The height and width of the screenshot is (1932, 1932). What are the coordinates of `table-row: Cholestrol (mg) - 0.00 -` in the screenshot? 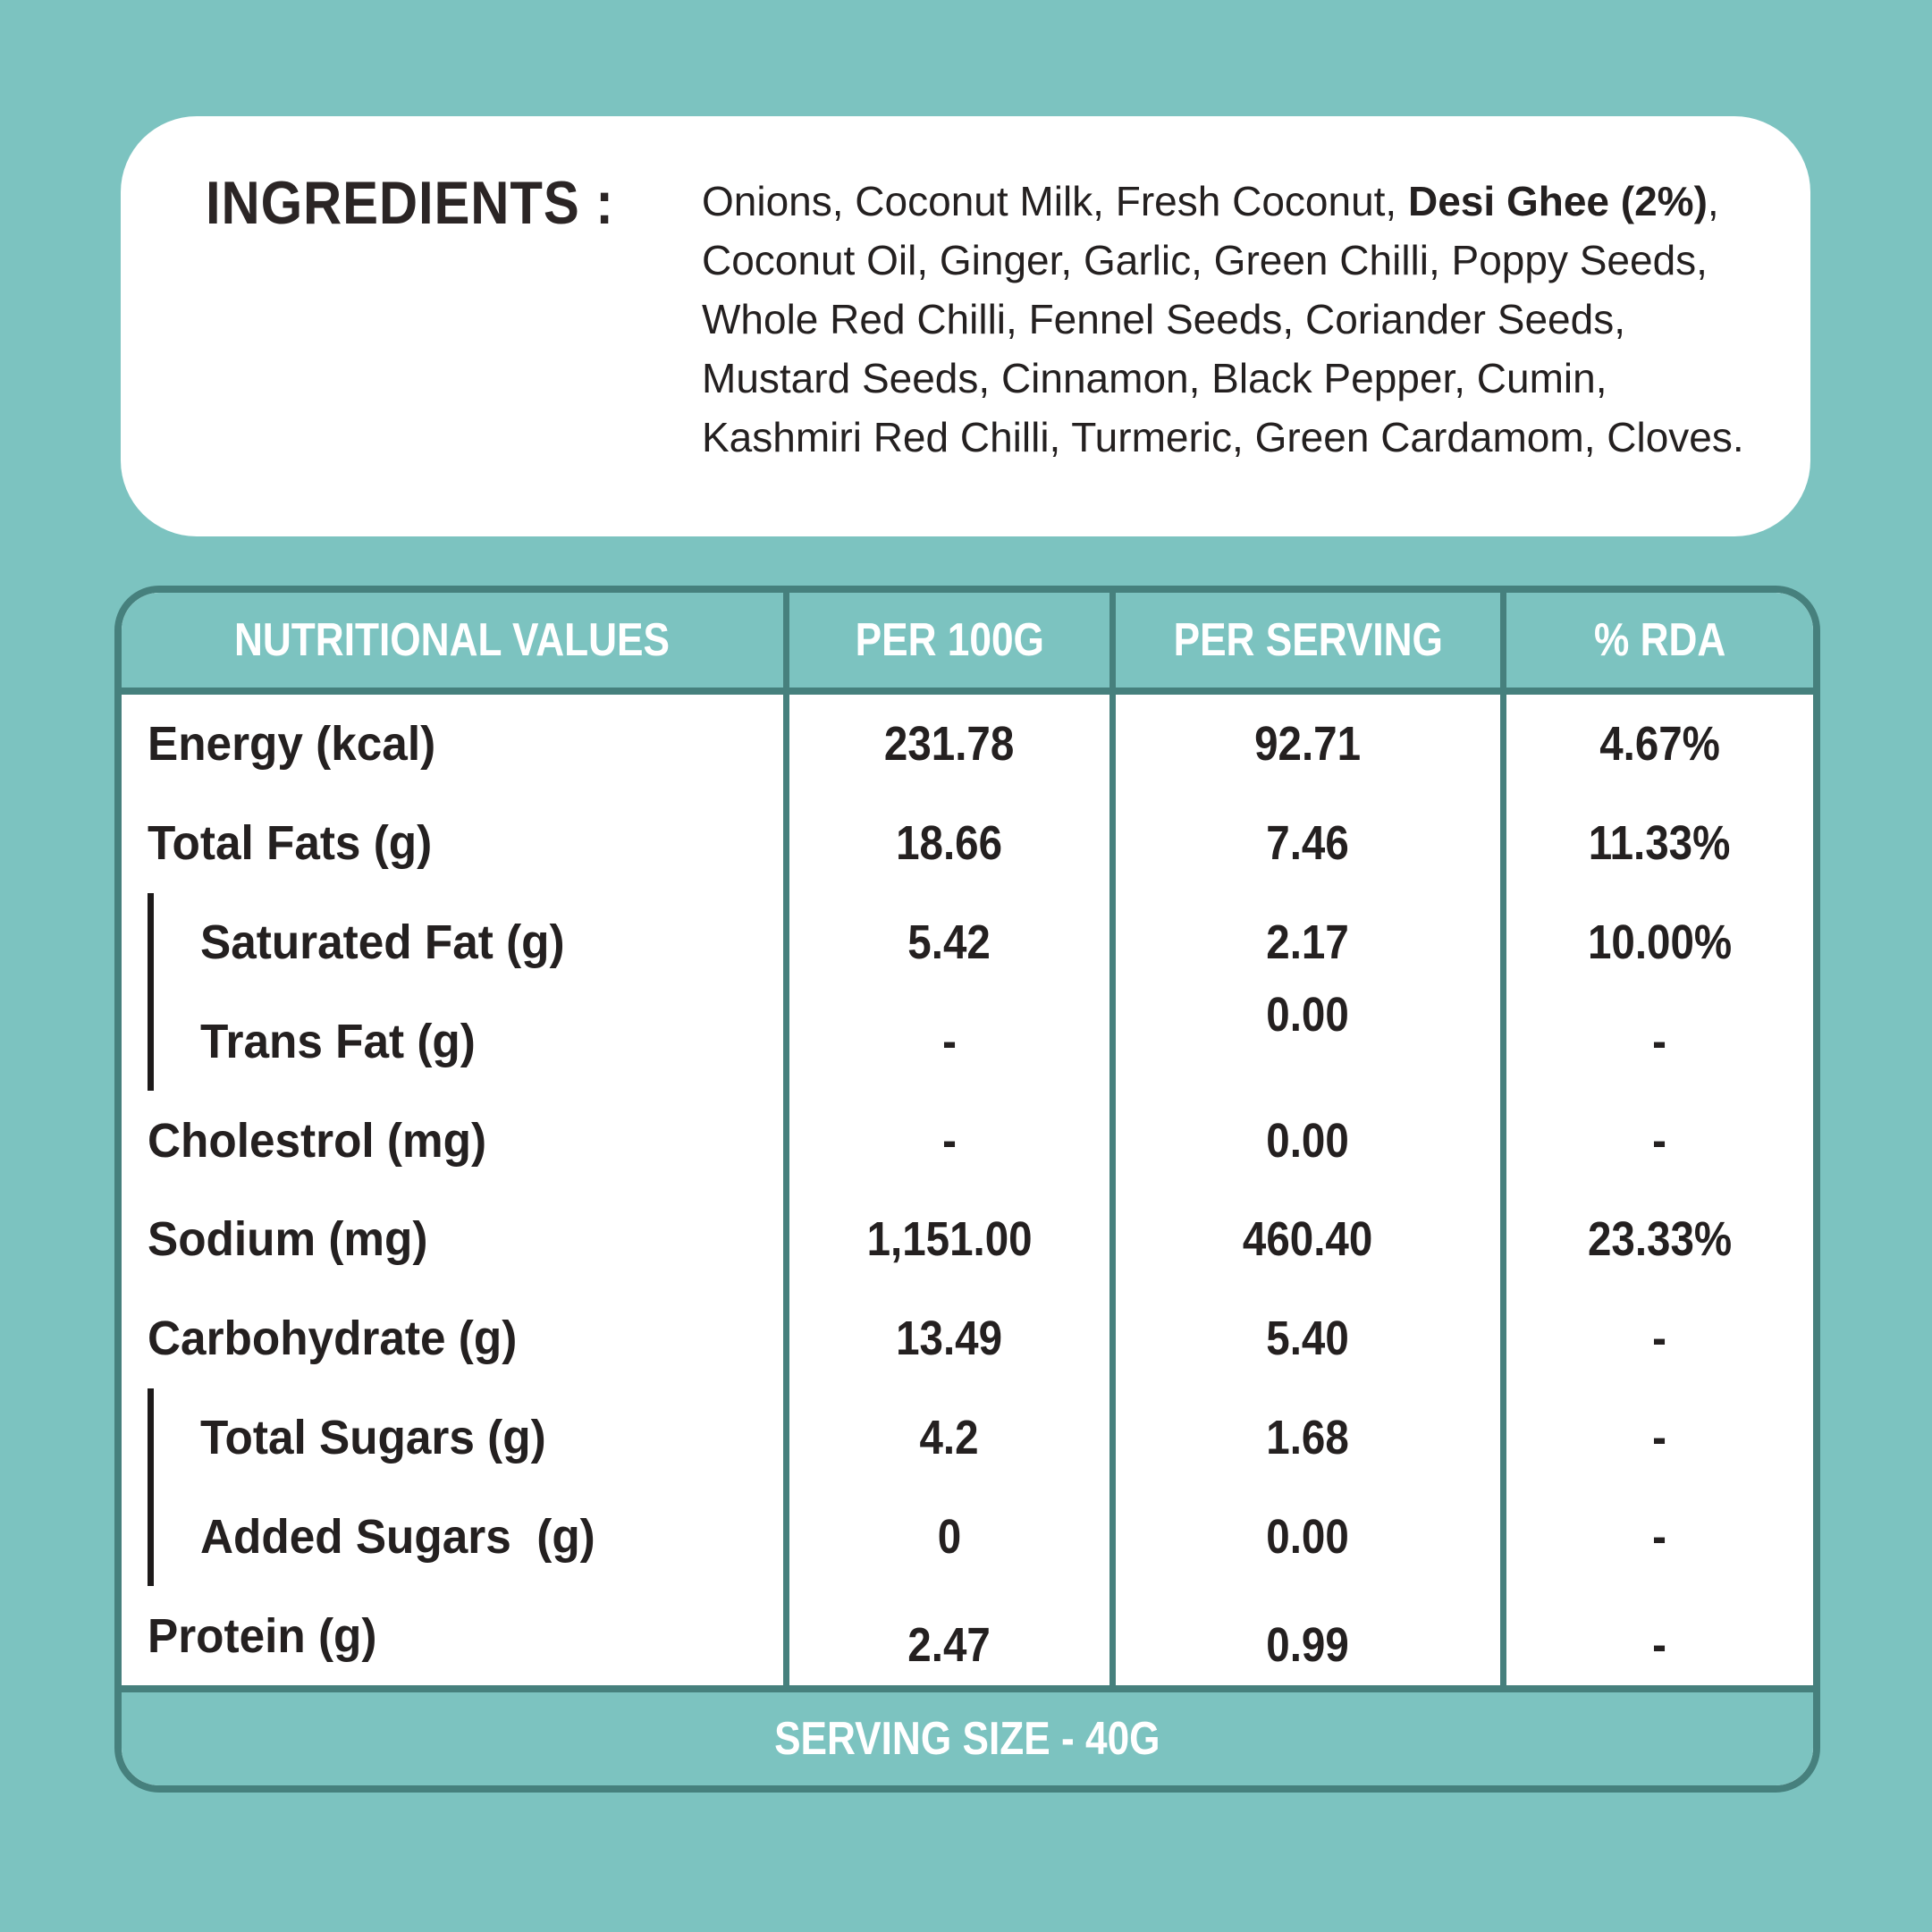 It's located at (967, 1140).